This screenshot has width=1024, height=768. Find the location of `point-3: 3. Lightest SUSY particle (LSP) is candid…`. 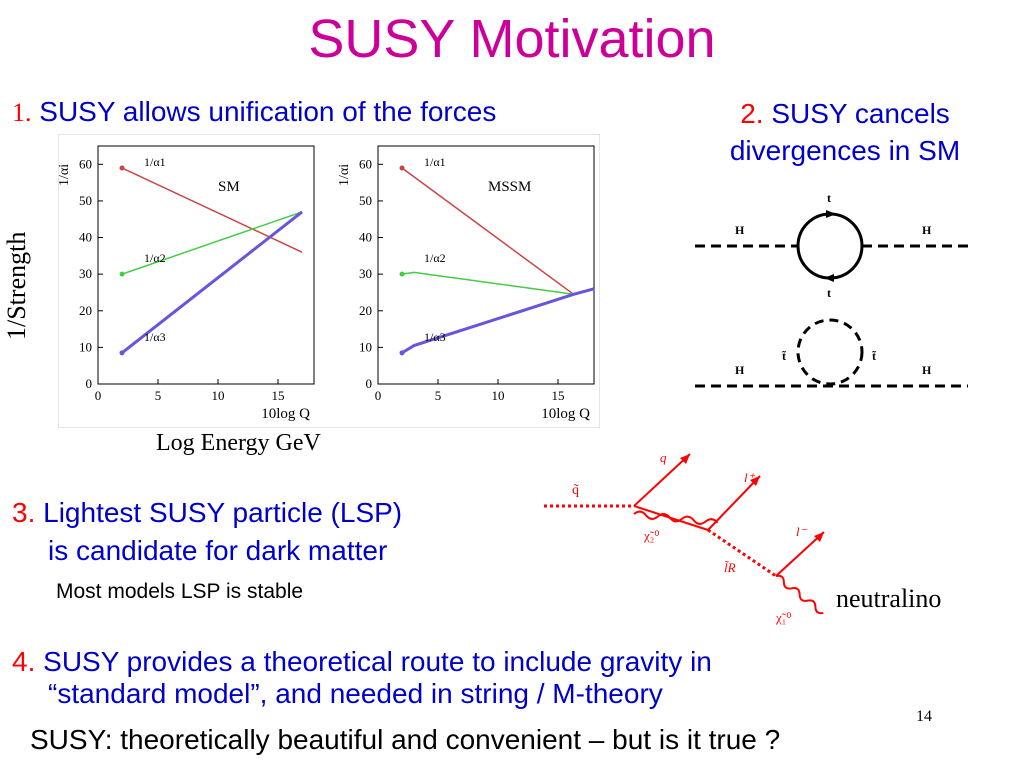

point-3: 3. Lightest SUSY particle (LSP) is candid… is located at coordinates (207, 532).